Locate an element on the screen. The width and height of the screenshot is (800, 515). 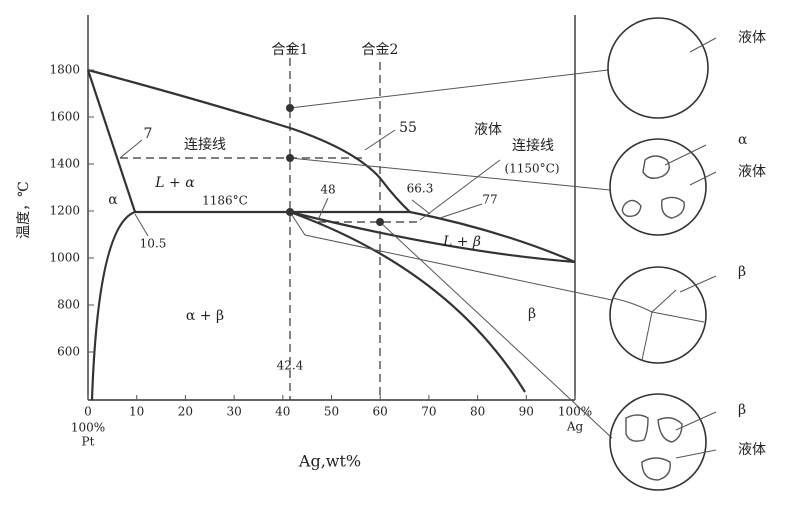
annotation: (1150°C) is located at coordinates (531, 169).